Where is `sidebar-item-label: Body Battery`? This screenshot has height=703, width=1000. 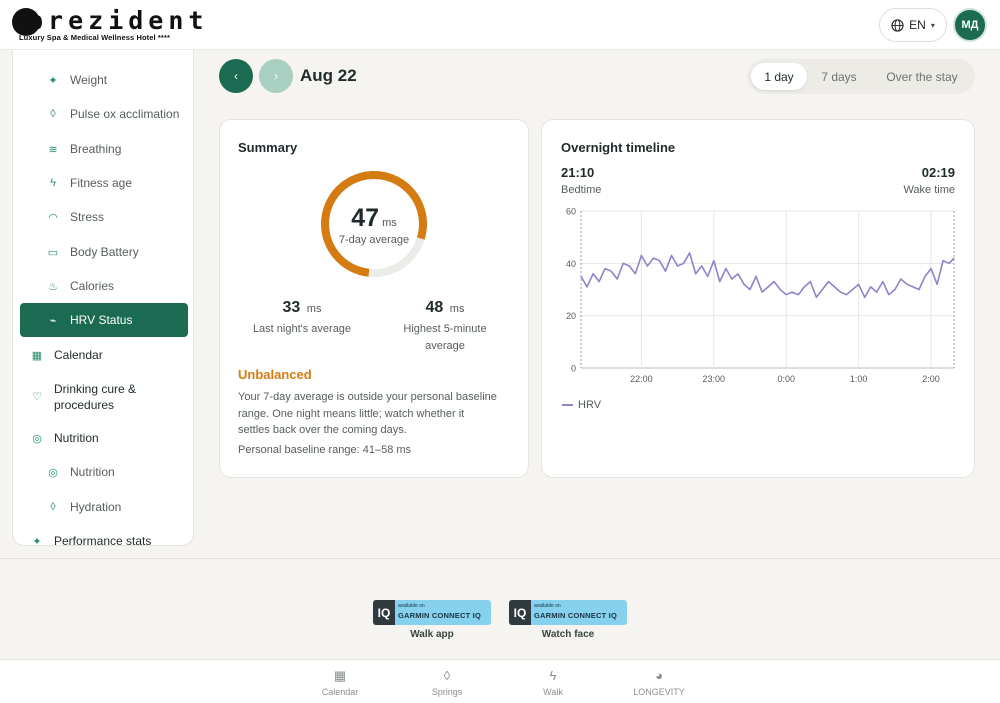
sidebar-item-label: Body Battery is located at coordinates (104, 252).